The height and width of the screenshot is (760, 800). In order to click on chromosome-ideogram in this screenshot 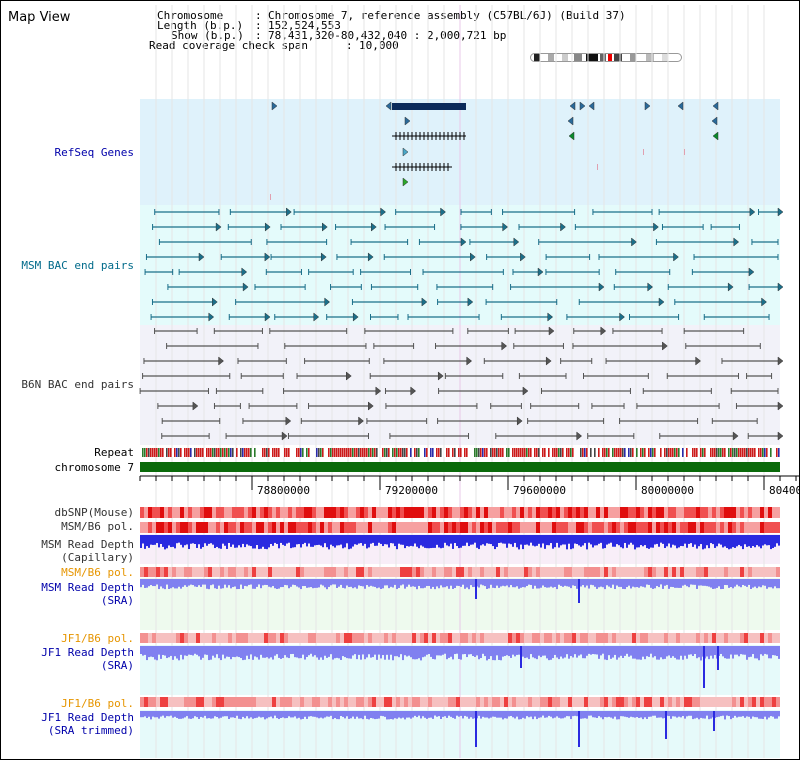, I will do `click(606, 57)`.